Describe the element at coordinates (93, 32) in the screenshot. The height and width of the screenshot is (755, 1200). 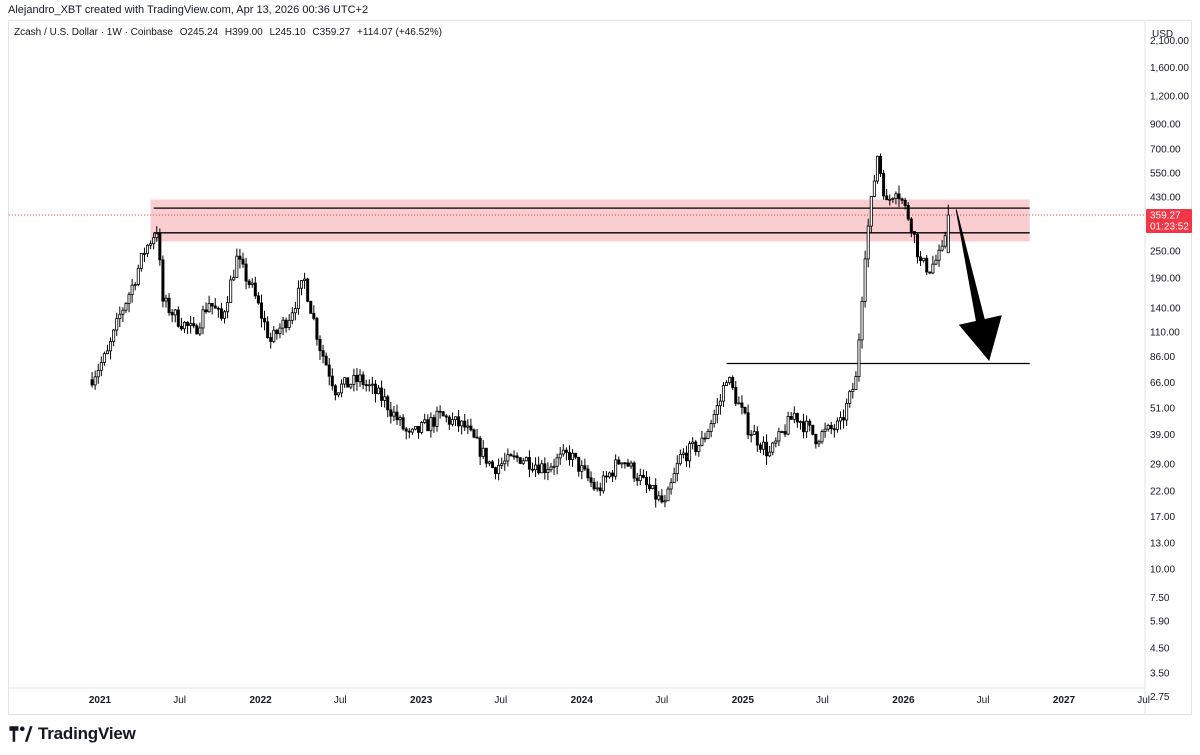
I see `symbol-name: Zcash / U.S. Dollar · 1W · Coinbase` at that location.